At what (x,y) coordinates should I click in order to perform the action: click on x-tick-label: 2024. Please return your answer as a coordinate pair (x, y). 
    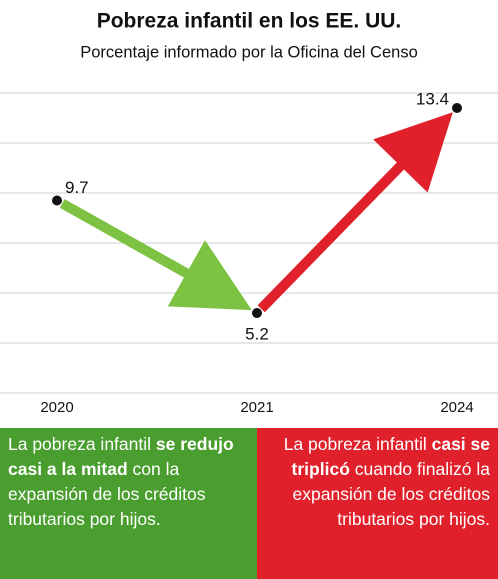
    Looking at the image, I should click on (456, 407).